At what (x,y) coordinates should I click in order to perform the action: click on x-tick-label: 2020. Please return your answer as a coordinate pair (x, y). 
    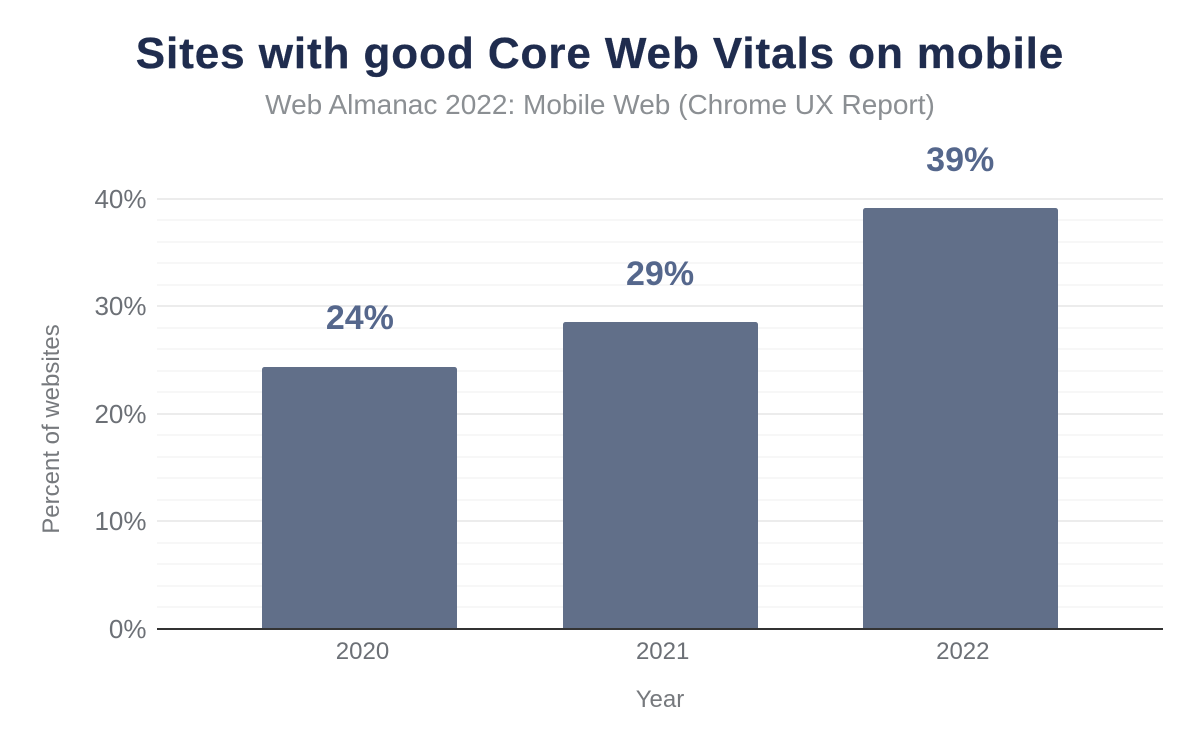
    Looking at the image, I should click on (362, 651).